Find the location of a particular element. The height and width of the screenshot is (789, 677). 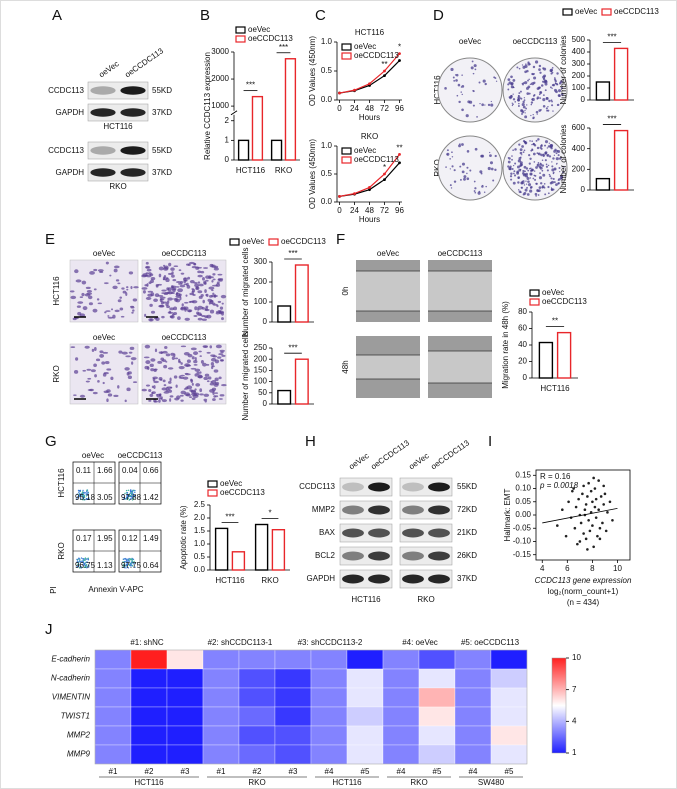

panel-label: G is located at coordinates (51, 441).